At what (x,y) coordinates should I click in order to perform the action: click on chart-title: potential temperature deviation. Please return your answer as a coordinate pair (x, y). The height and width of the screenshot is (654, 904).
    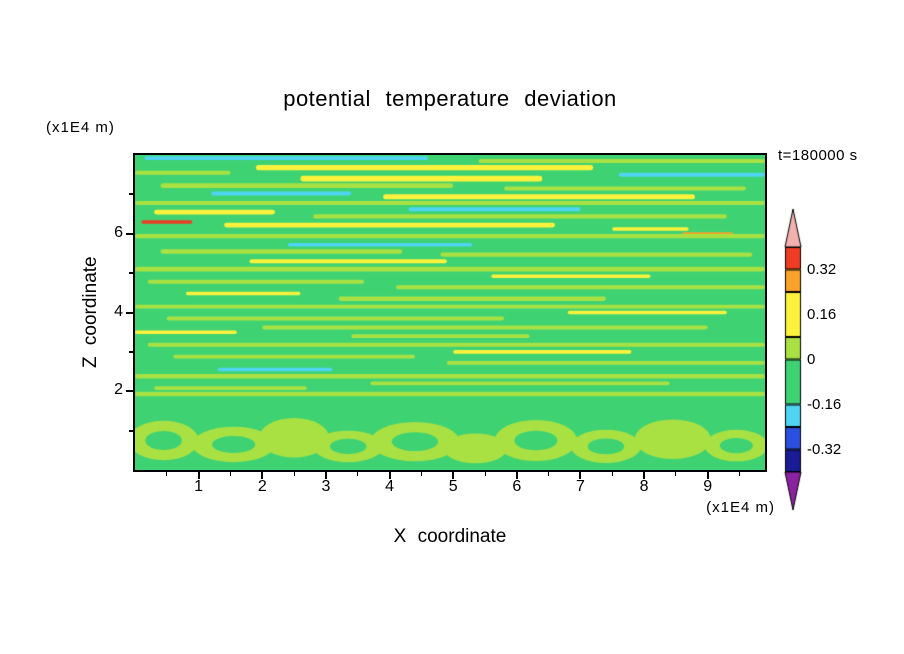
    Looking at the image, I should click on (450, 98).